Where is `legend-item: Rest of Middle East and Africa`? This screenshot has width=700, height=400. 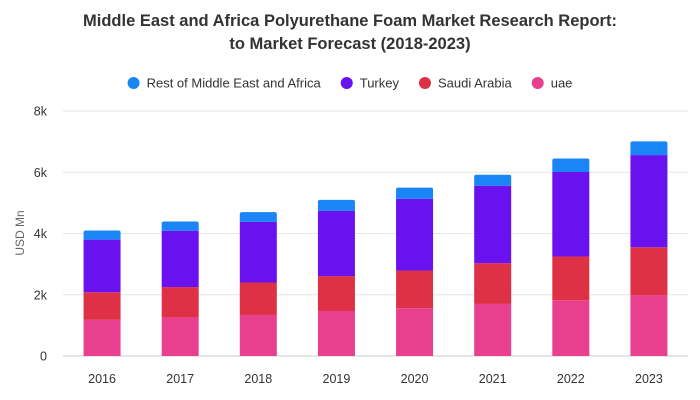 legend-item: Rest of Middle East and Africa is located at coordinates (224, 83).